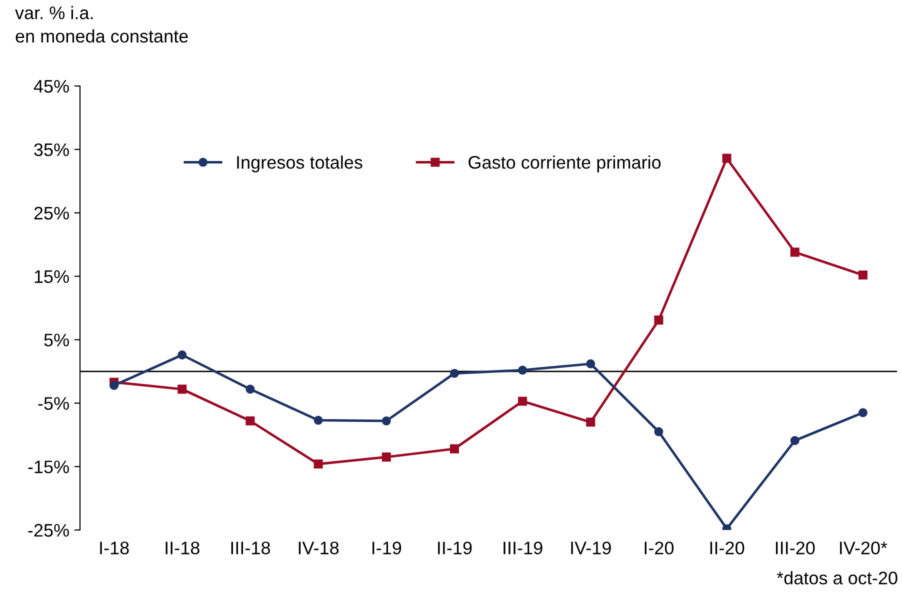  Describe the element at coordinates (53, 403) in the screenshot. I see `y-tick-label: -5%` at that location.